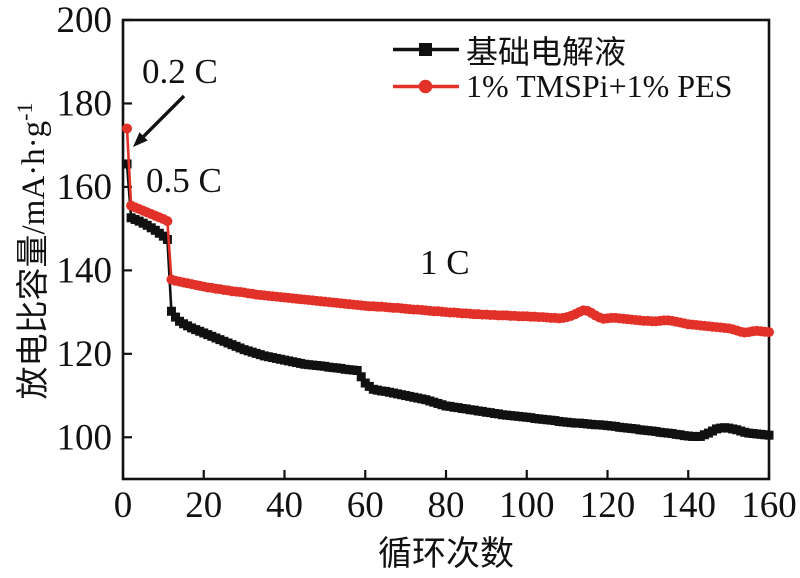 This screenshot has height=578, width=800. I want to click on legend: 基础电解液 1% TMSPi+1% PES, so click(561, 68).